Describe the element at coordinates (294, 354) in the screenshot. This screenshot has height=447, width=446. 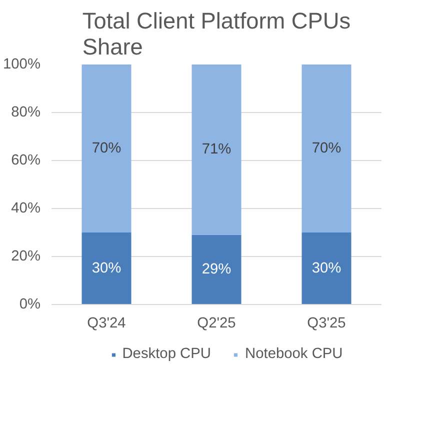
I see `legend-label: Notebook CPU` at that location.